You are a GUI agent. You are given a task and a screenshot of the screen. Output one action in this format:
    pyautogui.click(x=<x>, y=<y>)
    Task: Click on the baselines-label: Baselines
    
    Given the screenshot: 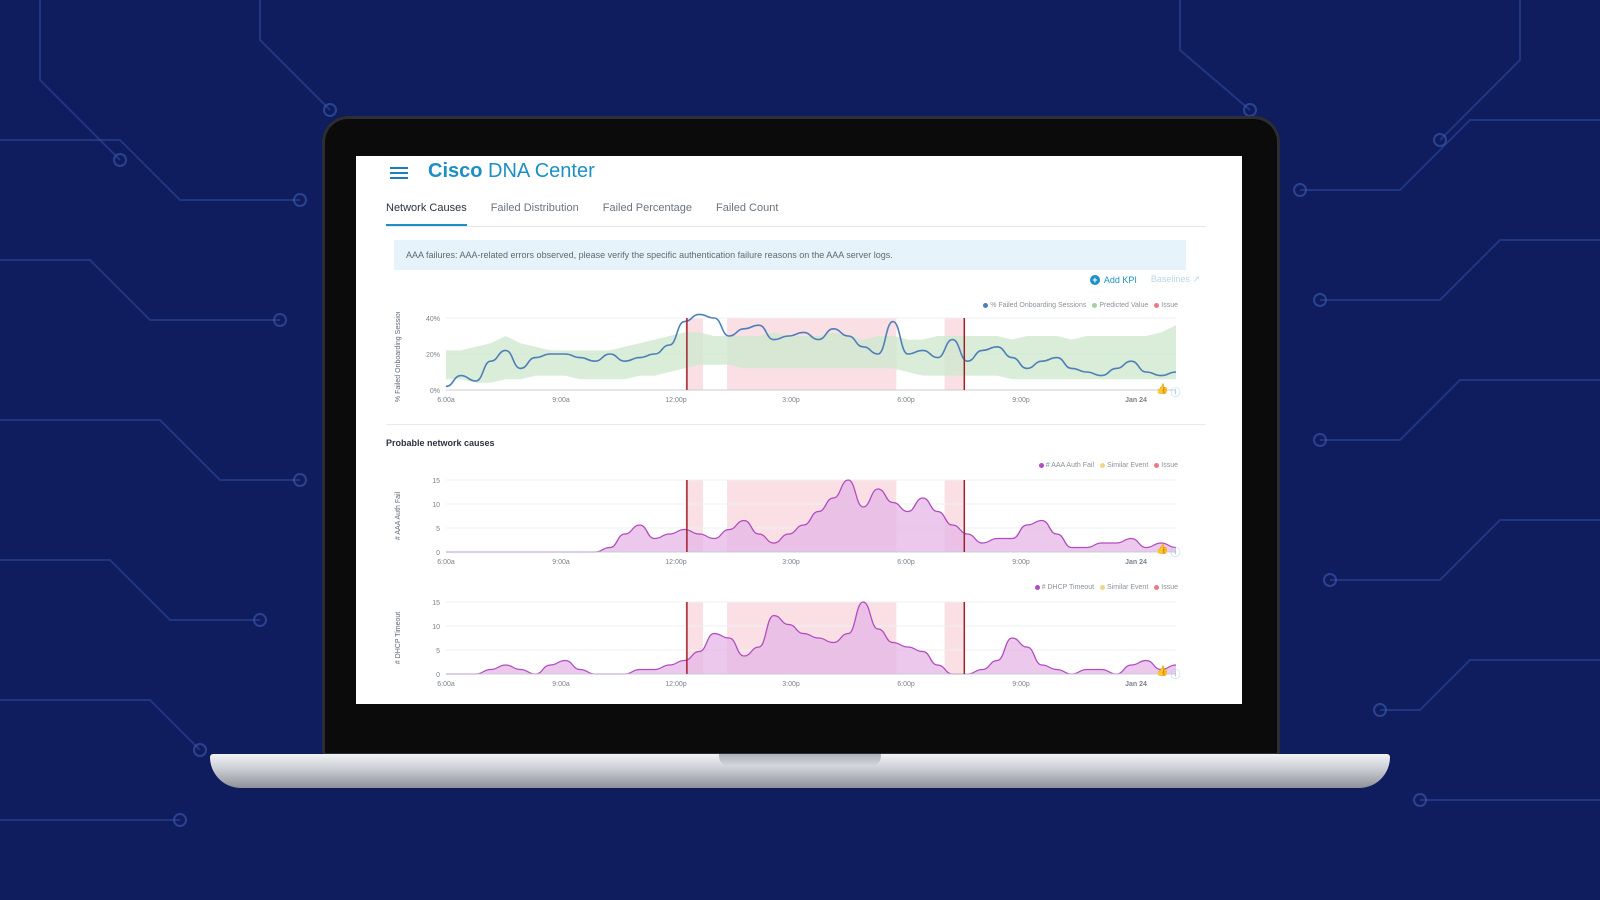 What is the action you would take?
    pyautogui.click(x=1170, y=279)
    